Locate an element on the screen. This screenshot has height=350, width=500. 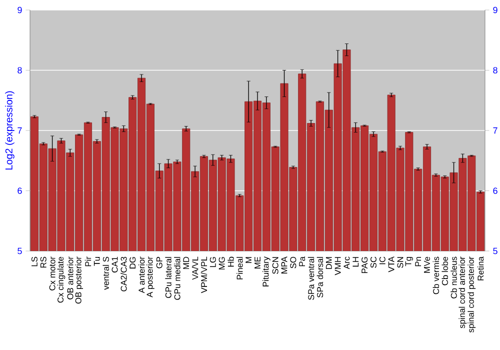
x-tick-label: OB anterior is located at coordinates (70, 278).